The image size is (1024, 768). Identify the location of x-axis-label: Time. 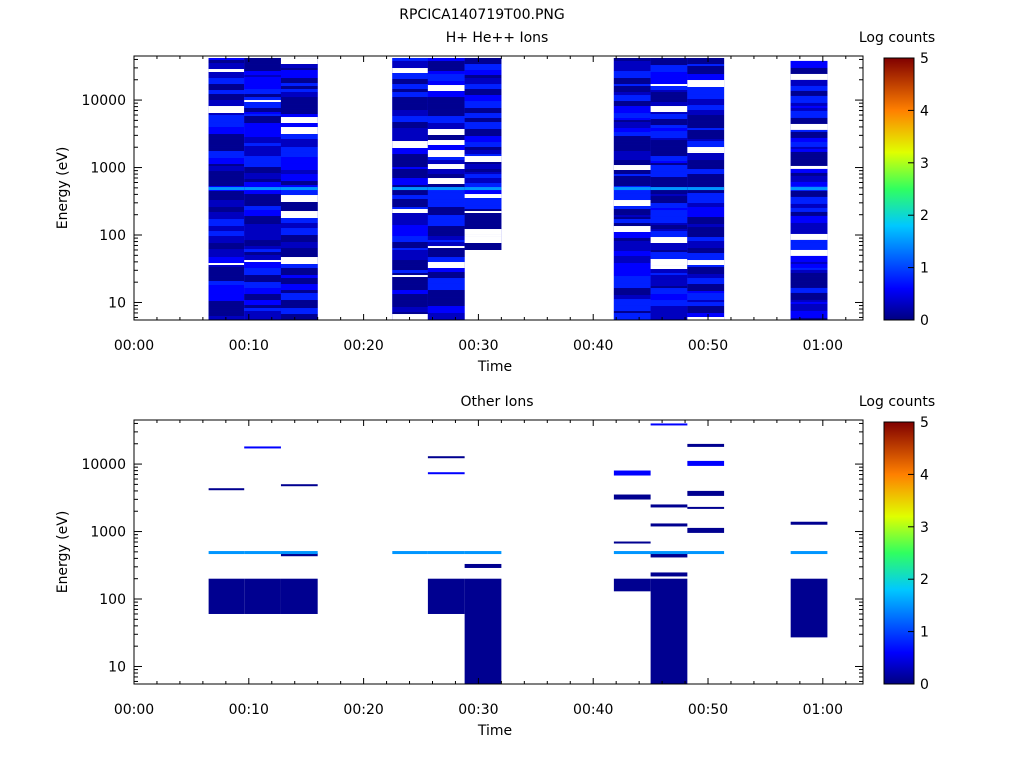
(494, 731).